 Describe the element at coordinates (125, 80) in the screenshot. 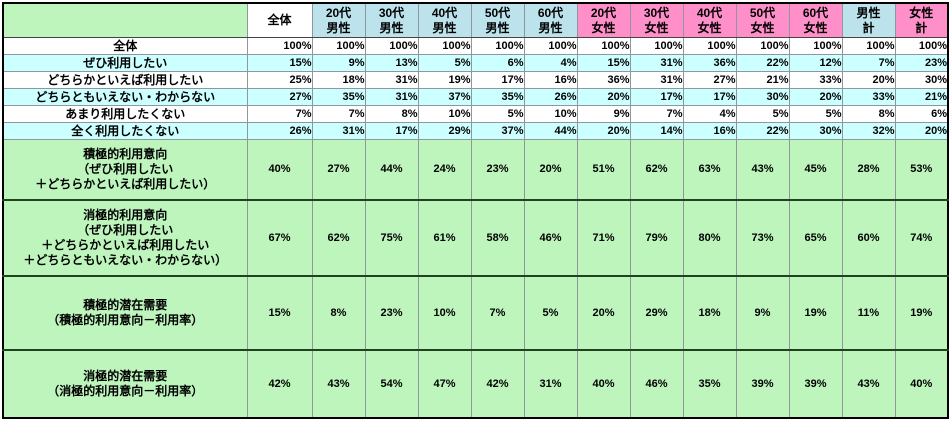

I see `row-label: どちらかといえば利用したい` at that location.